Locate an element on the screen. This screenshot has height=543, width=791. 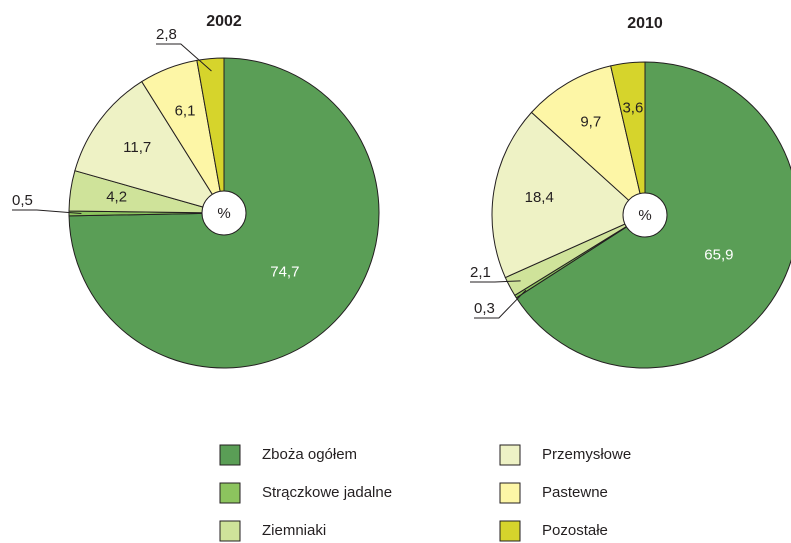
value-label: 4,2 is located at coordinates (116, 196).